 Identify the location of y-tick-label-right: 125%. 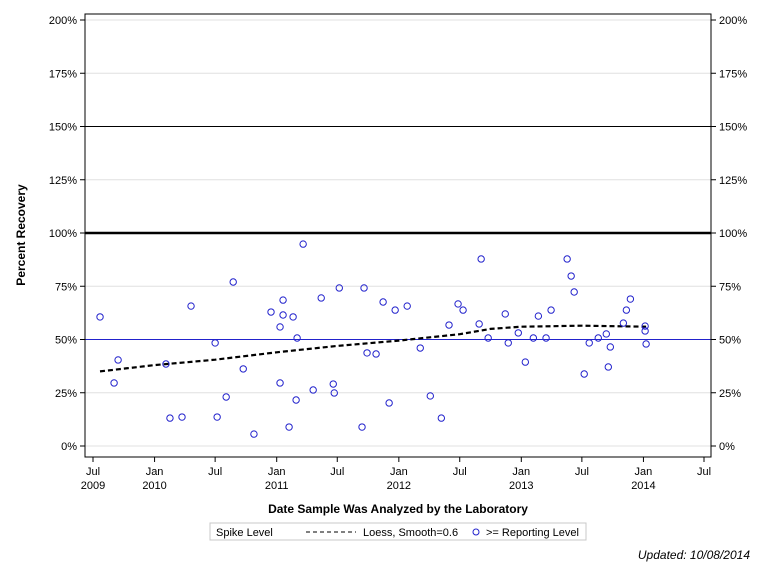
(733, 181).